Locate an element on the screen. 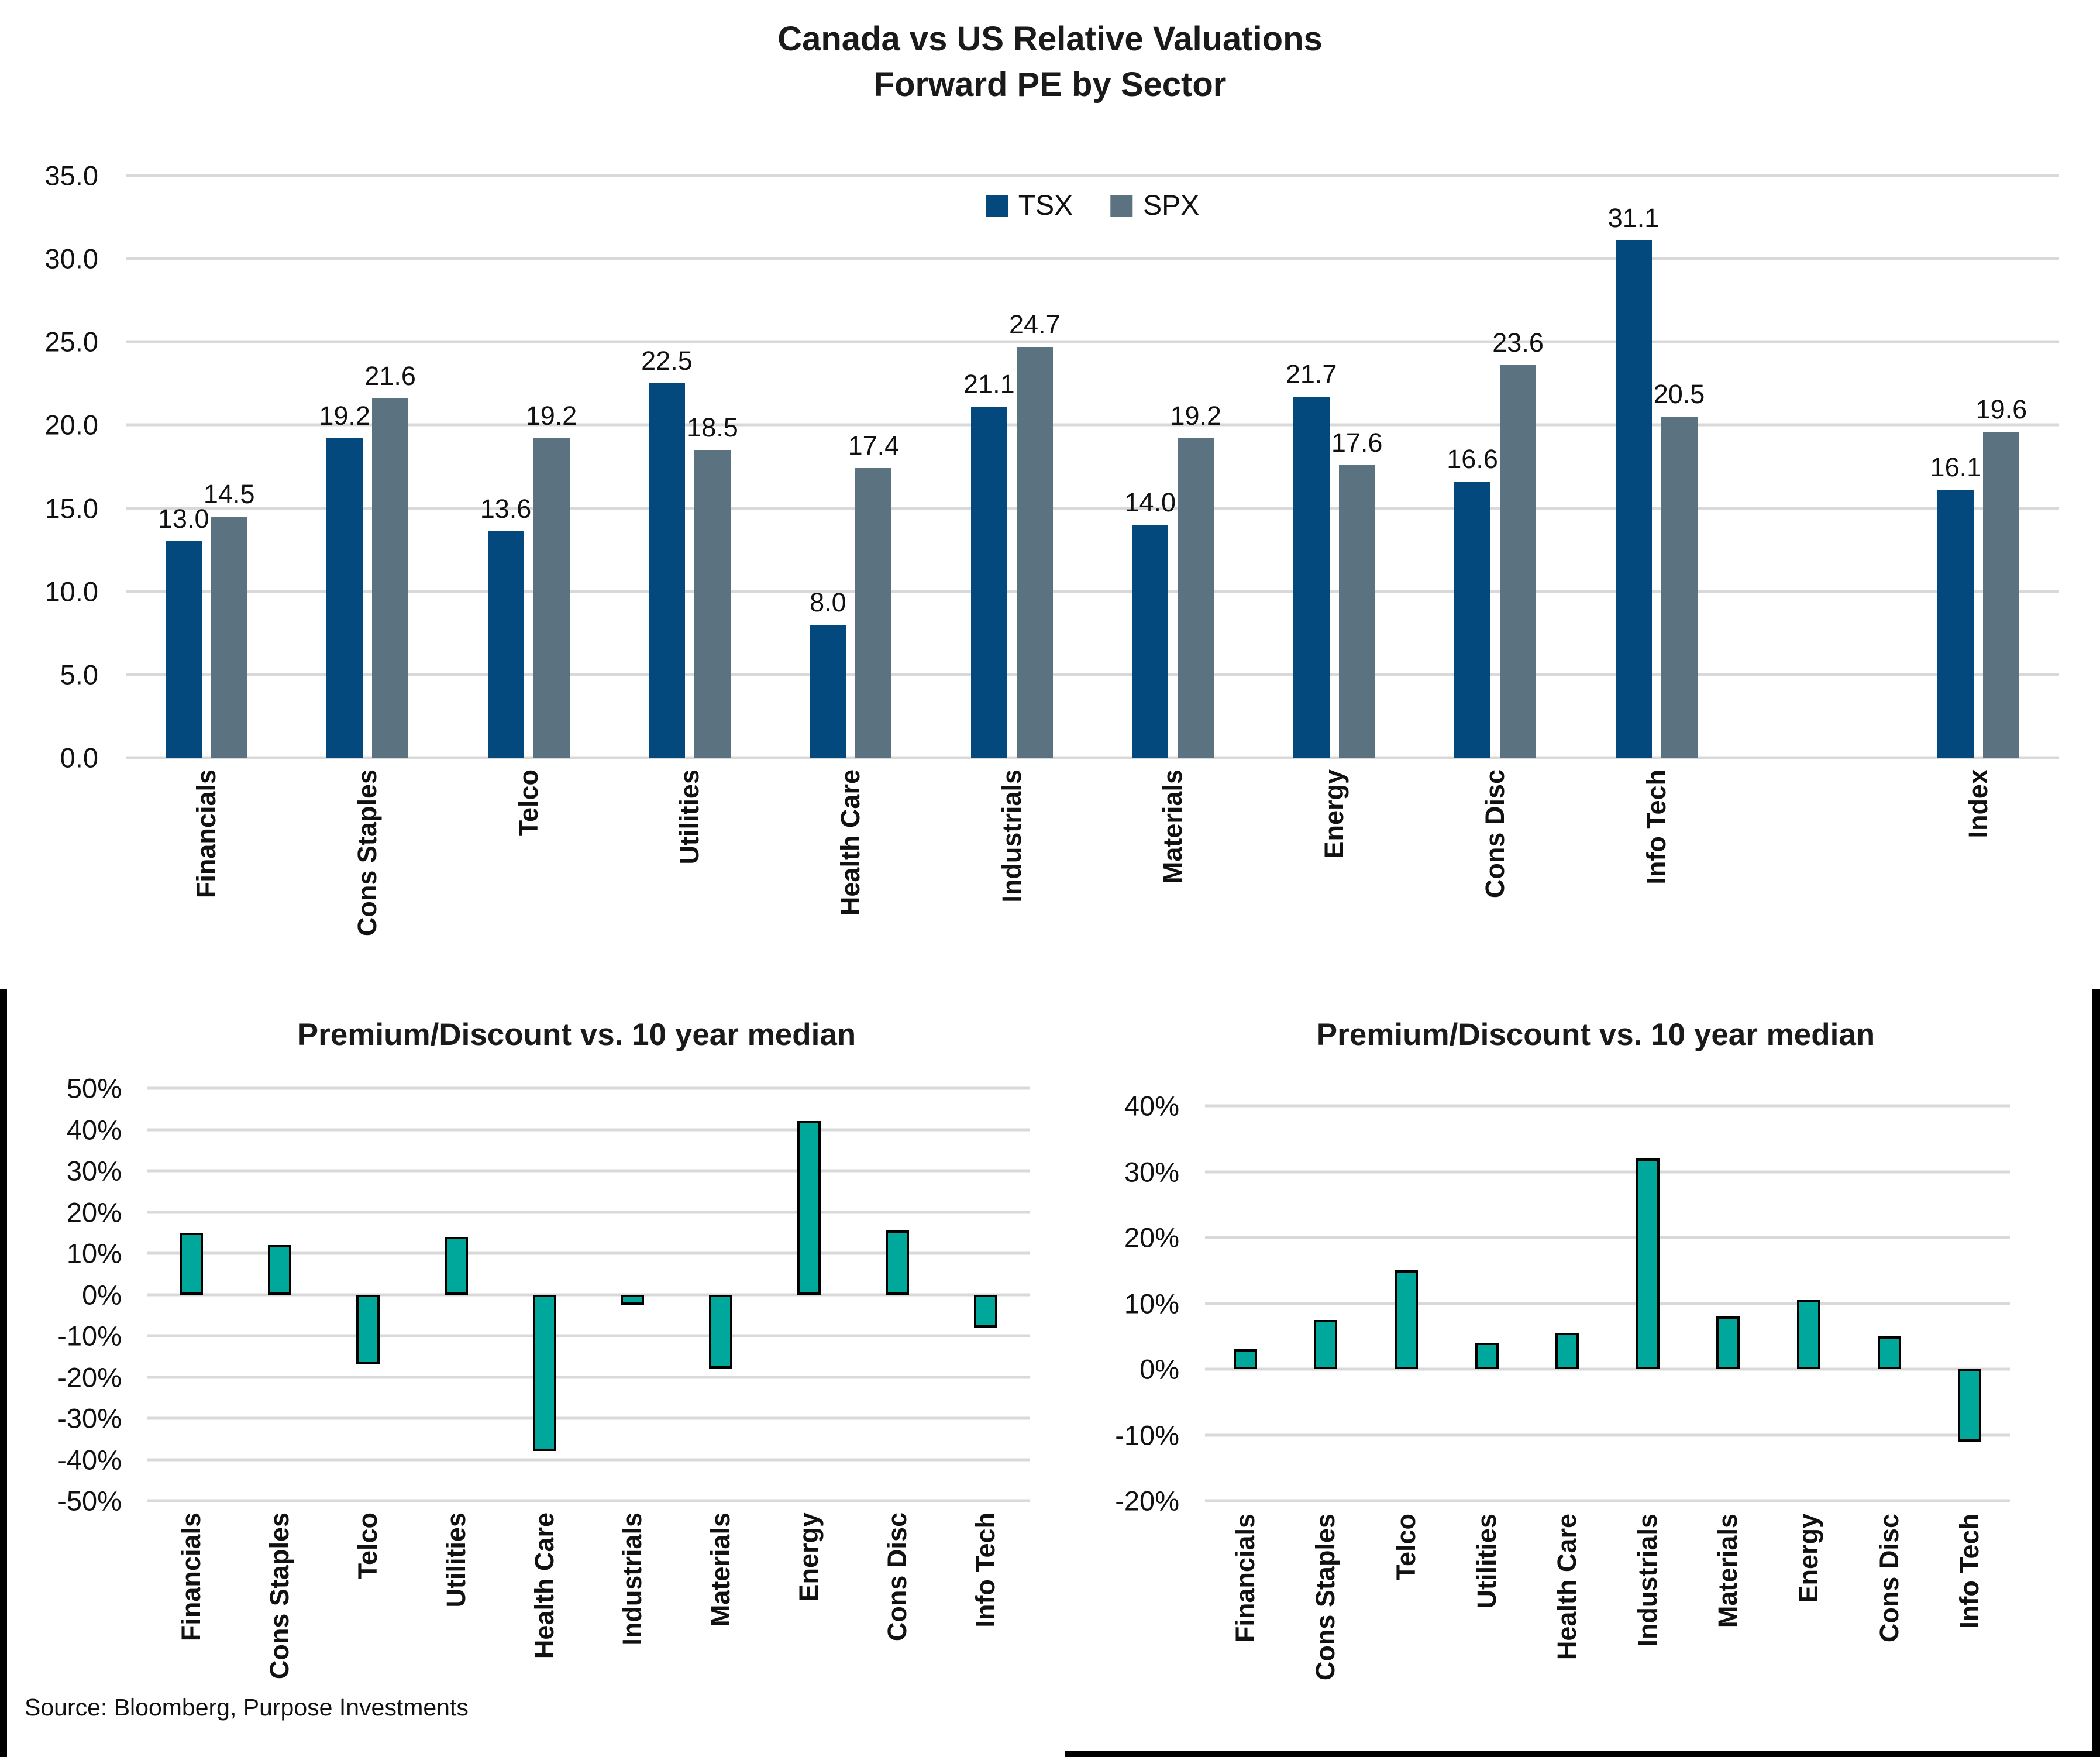 Image resolution: width=2100 pixels, height=1757 pixels. y-axis-labels: 35.0 30.0 25.0 20.0 15.0 10.0 5.0 0.0 is located at coordinates (55, 466).